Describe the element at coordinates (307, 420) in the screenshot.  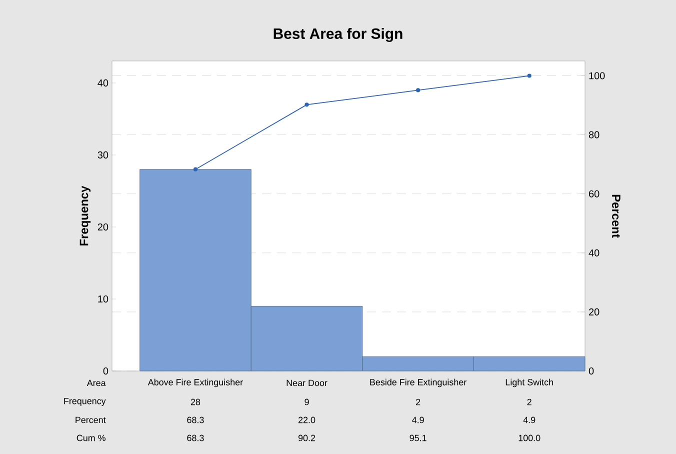
I see `text: 22.0` at that location.